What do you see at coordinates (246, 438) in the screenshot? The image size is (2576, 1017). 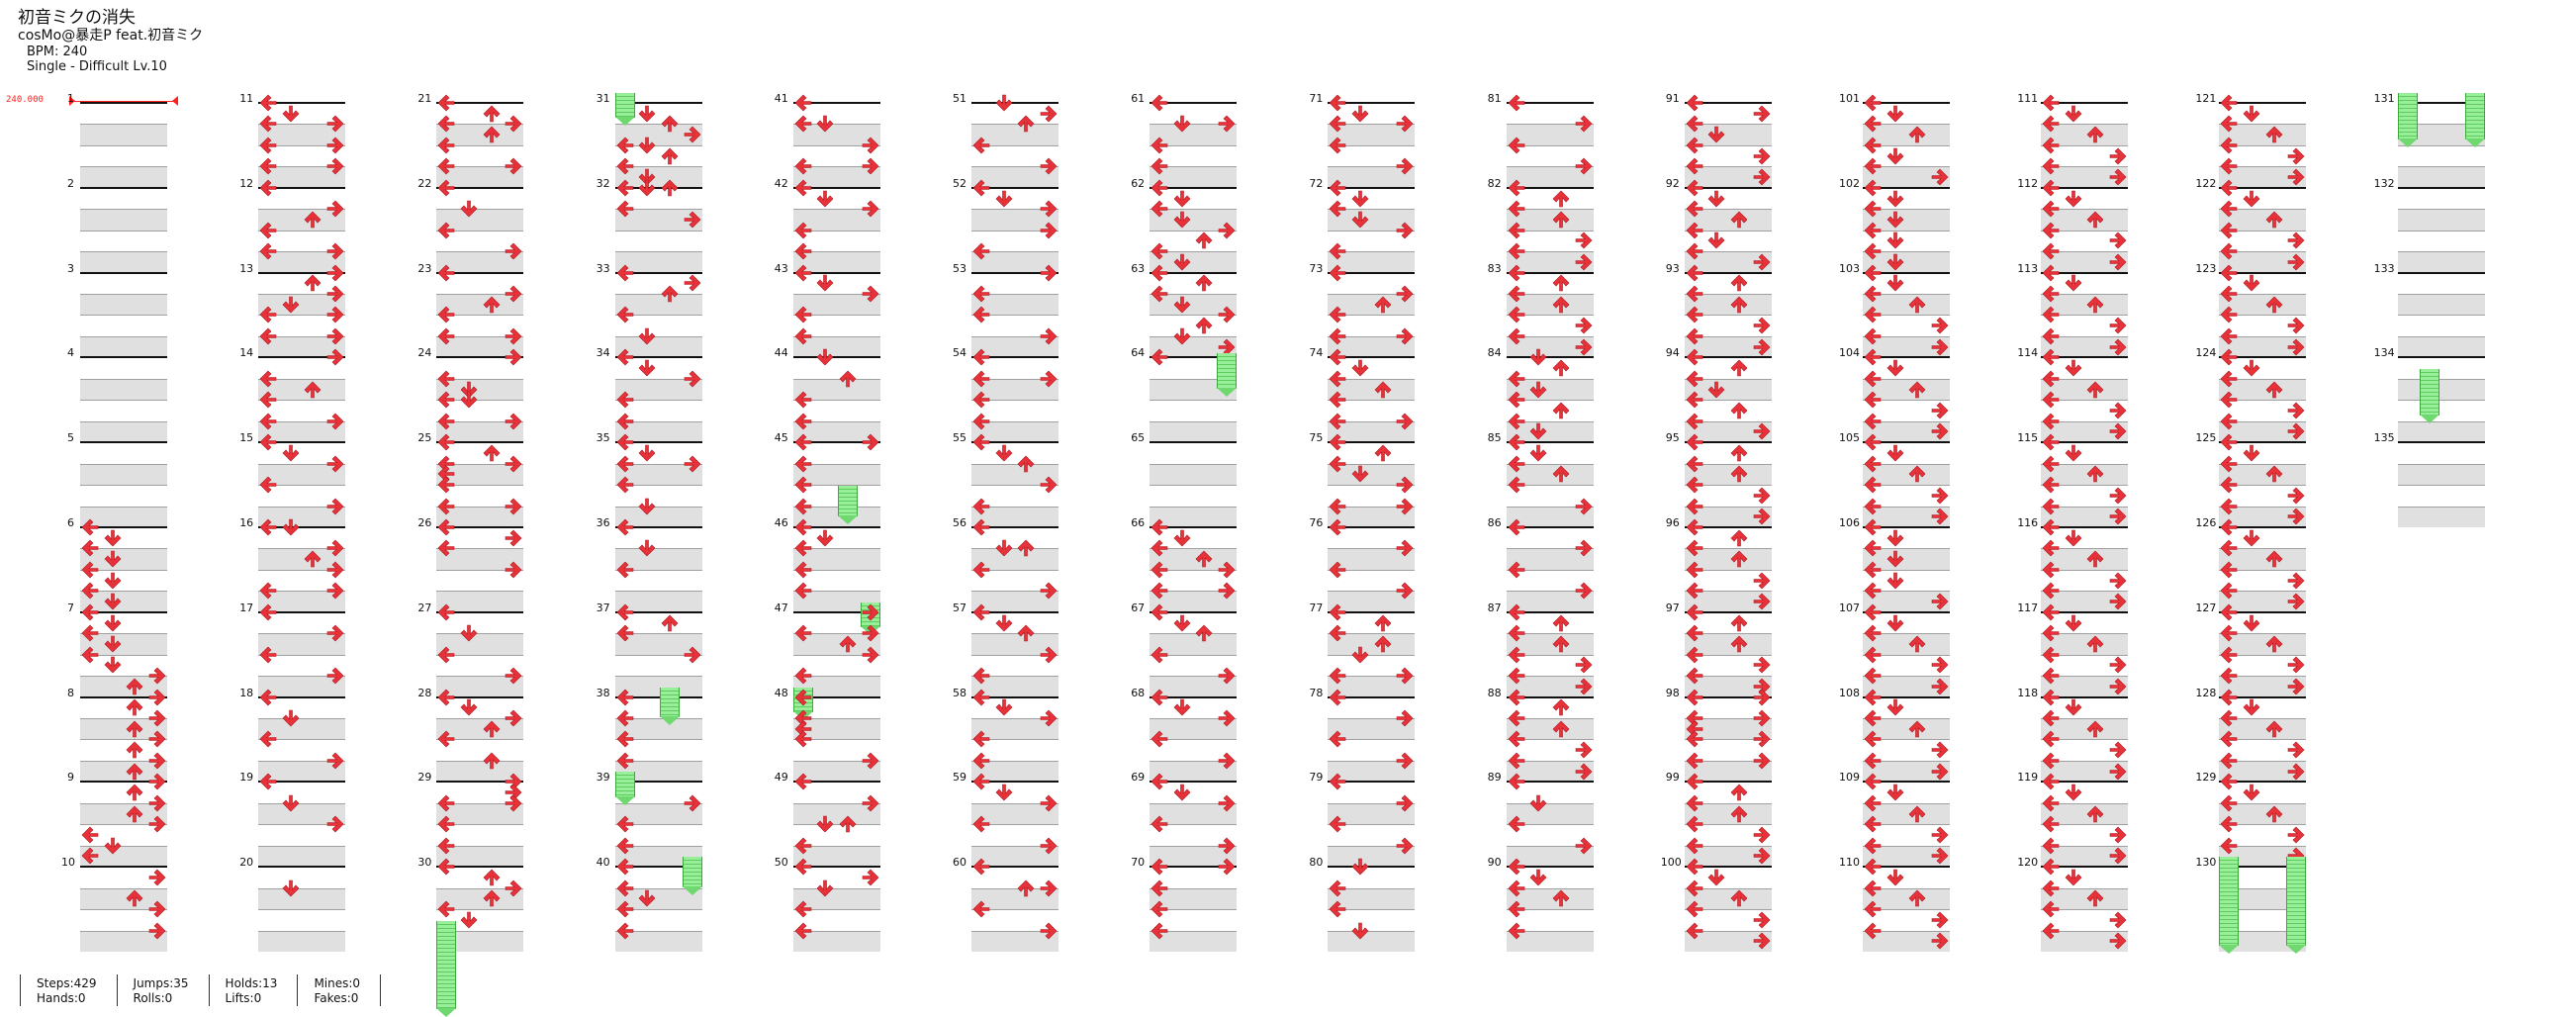 I see `measure-number: 15` at bounding box center [246, 438].